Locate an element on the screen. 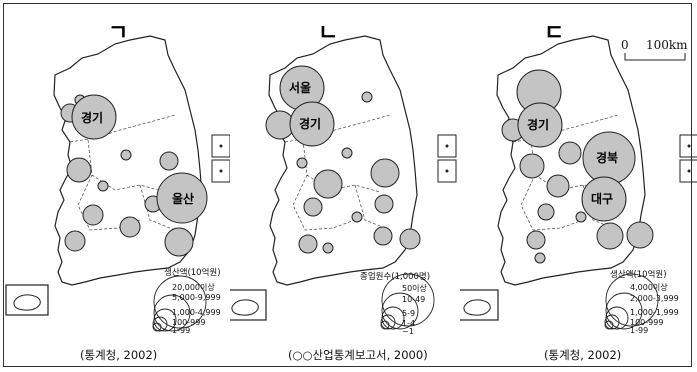 The height and width of the screenshot is (372, 697). panel-letter-3: ㄷ is located at coordinates (554, 33).